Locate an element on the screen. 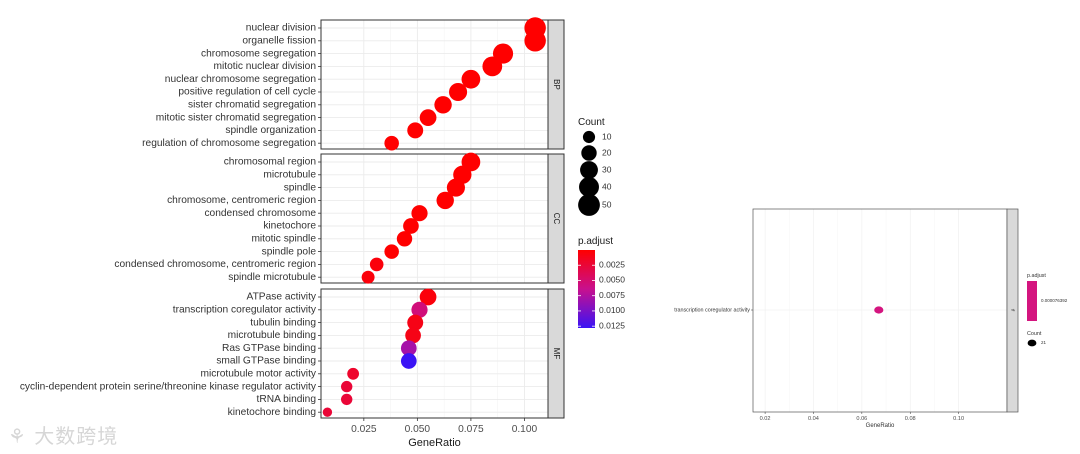 Image resolution: width=1080 pixels, height=454 pixels. y-tick-label: spindle is located at coordinates (300, 187).